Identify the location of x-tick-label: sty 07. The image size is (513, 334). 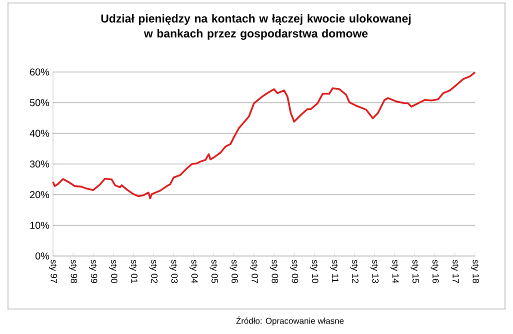
(254, 271).